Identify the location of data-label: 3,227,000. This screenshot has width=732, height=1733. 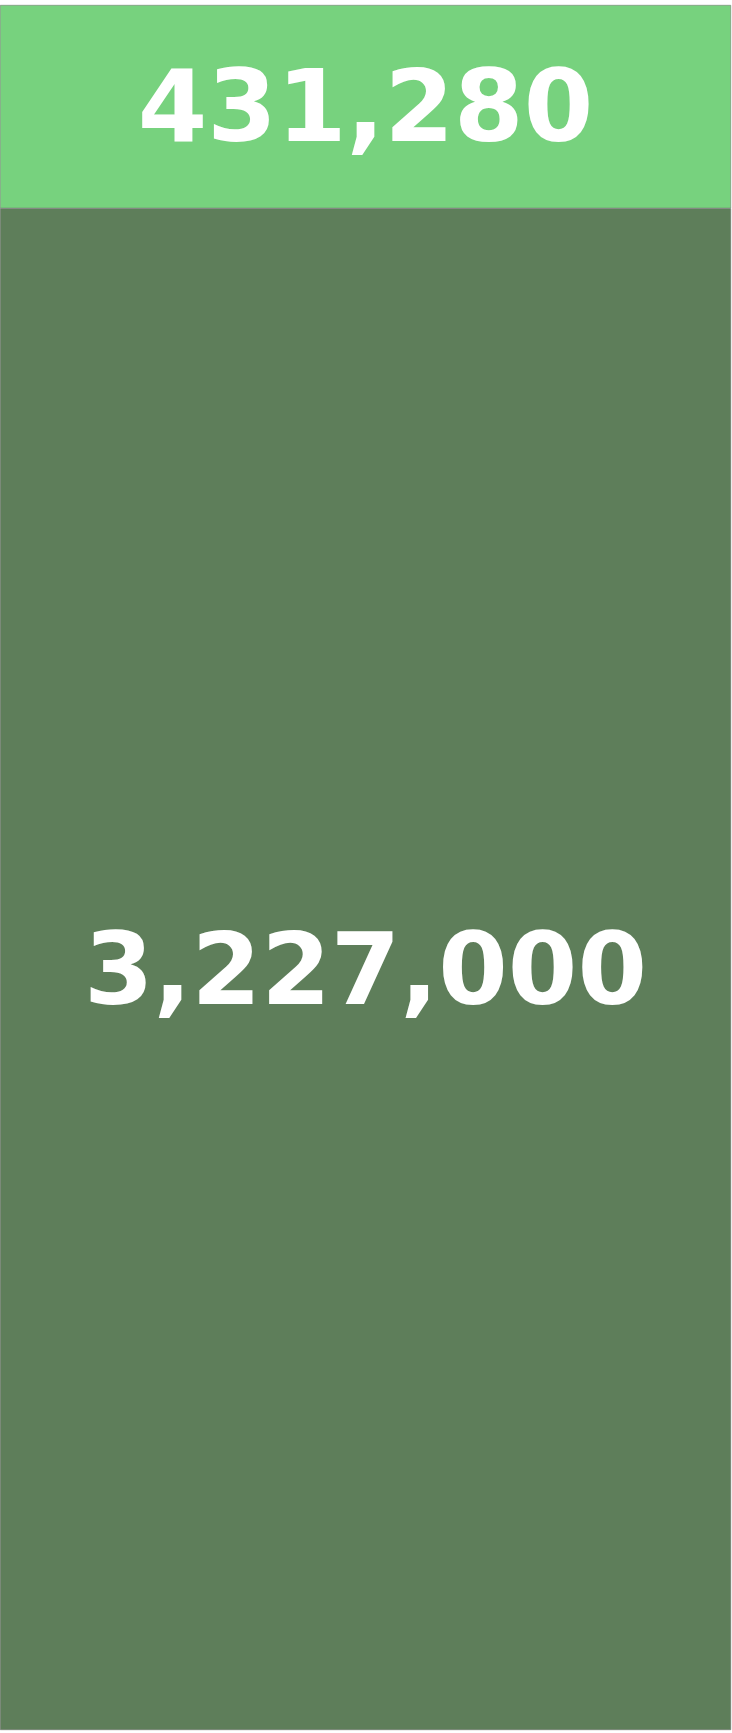
(365, 969).